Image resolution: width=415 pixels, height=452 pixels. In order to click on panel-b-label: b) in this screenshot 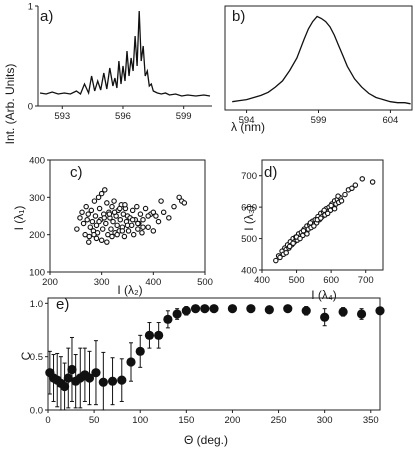, I will do `click(238, 16)`.